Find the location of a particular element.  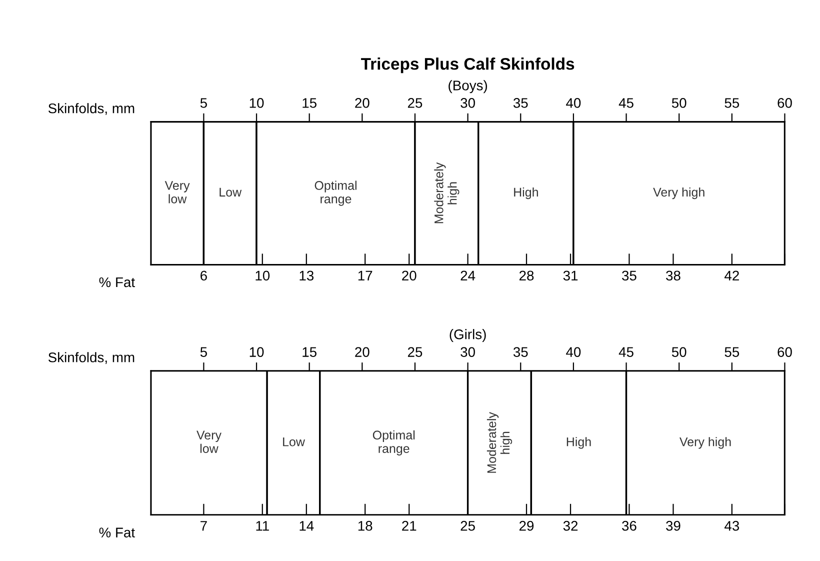

x2-tick-label: 35 is located at coordinates (629, 275).